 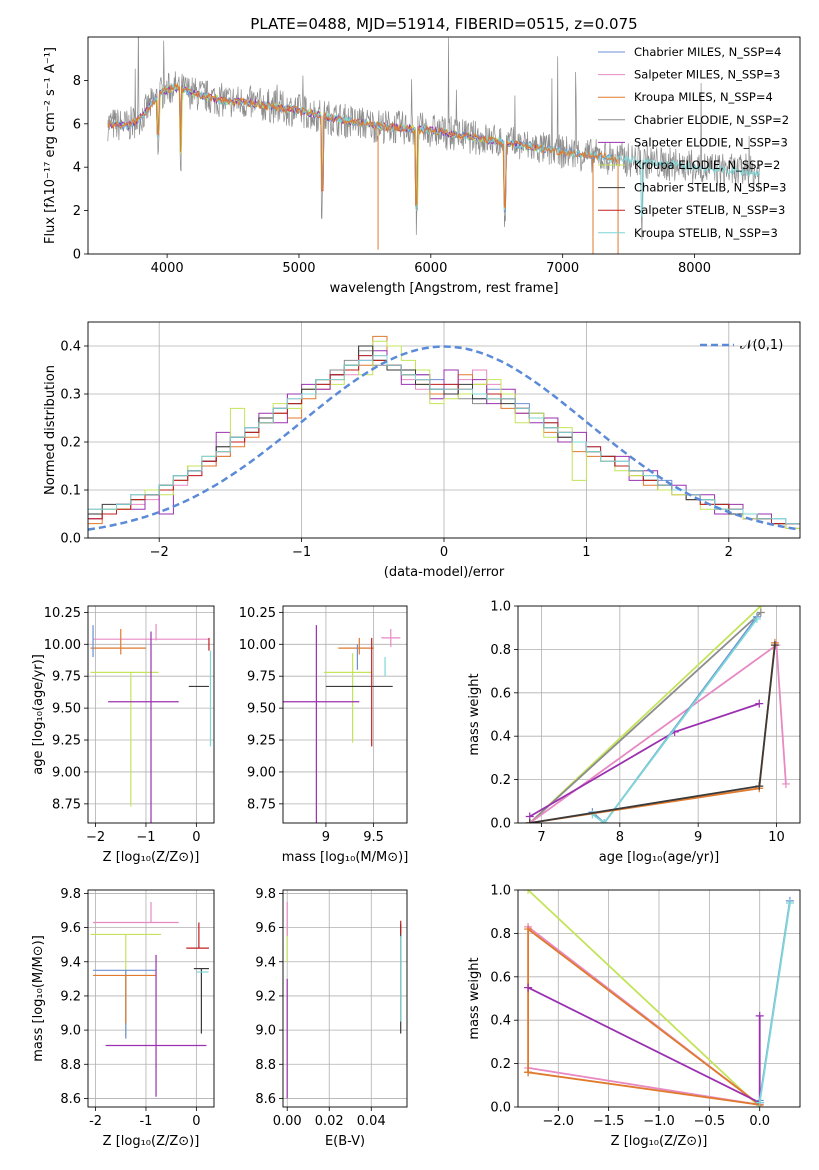 What do you see at coordinates (703, 97) in the screenshot?
I see `legend-label: Kroupa MILES, N_SSP=4` at bounding box center [703, 97].